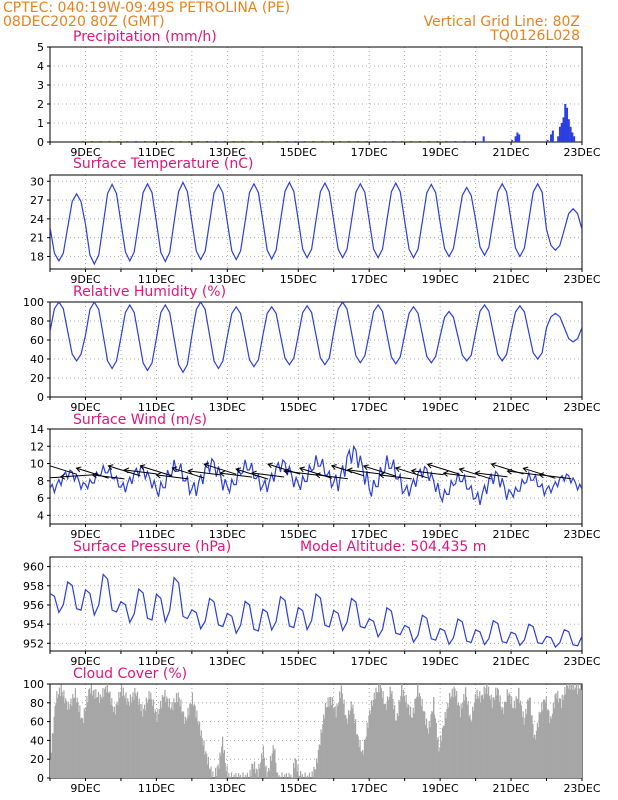  What do you see at coordinates (298, 407) in the screenshot?
I see `rh-xtick-label: 15DEC` at bounding box center [298, 407].